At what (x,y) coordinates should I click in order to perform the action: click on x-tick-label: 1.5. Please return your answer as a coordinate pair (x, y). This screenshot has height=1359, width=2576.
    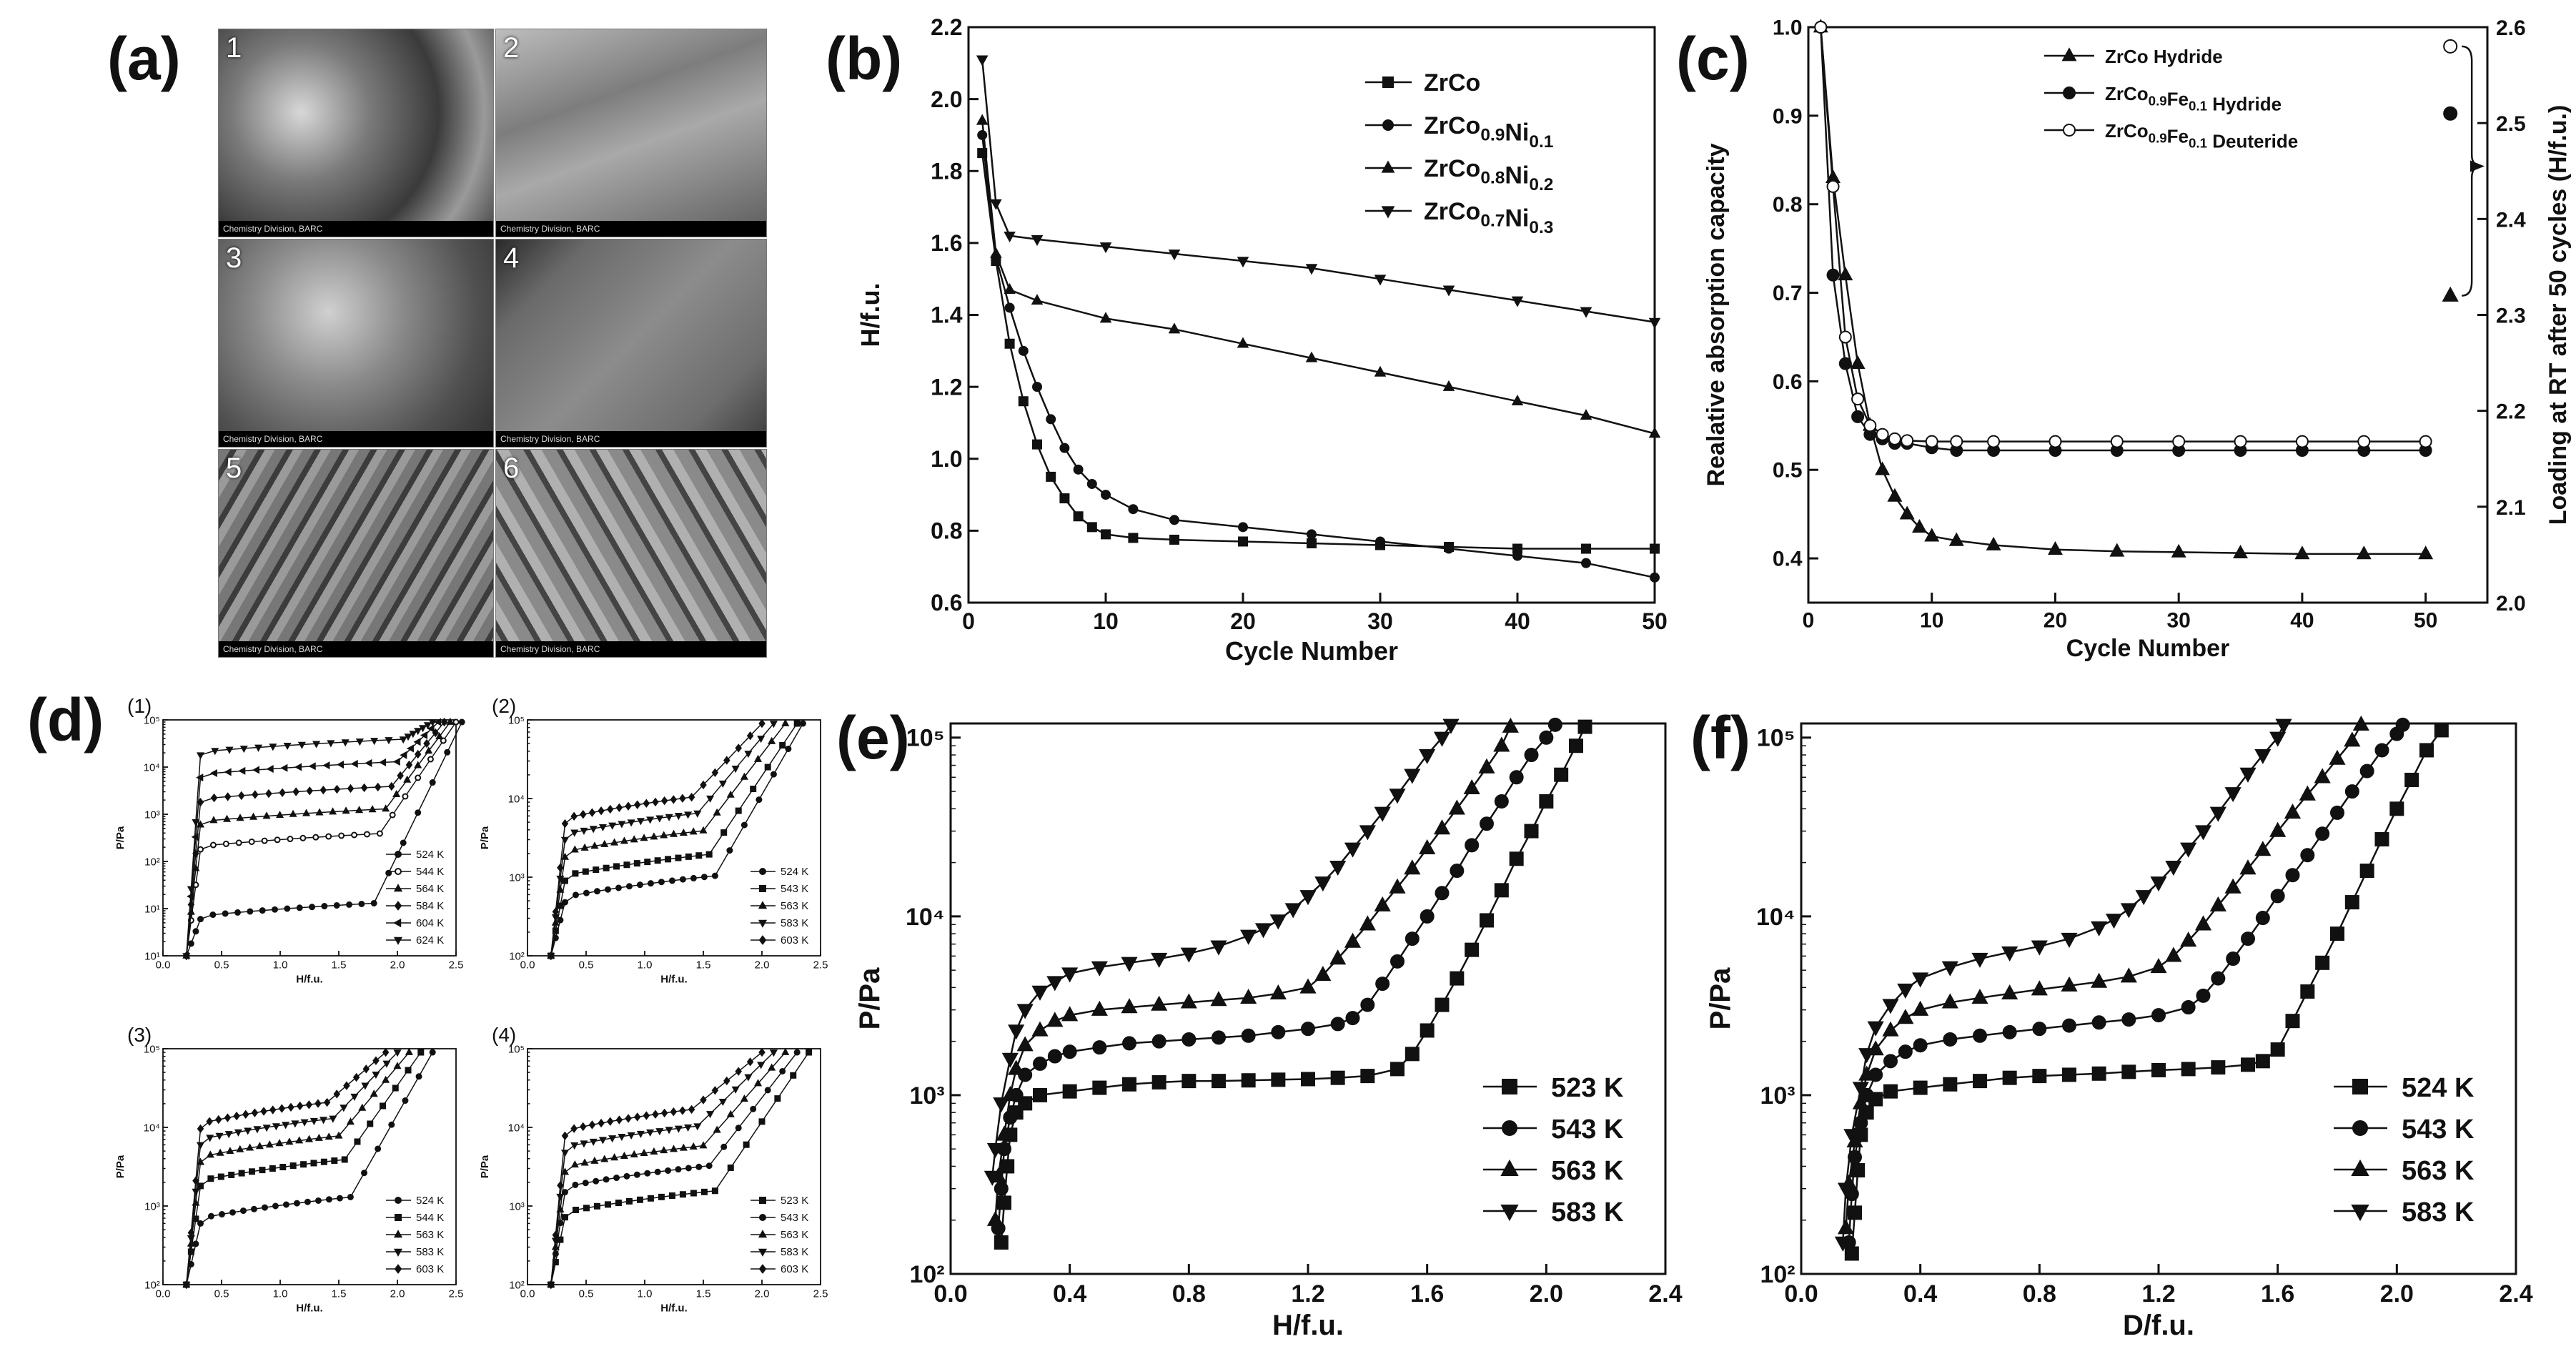
    Looking at the image, I should click on (704, 1294).